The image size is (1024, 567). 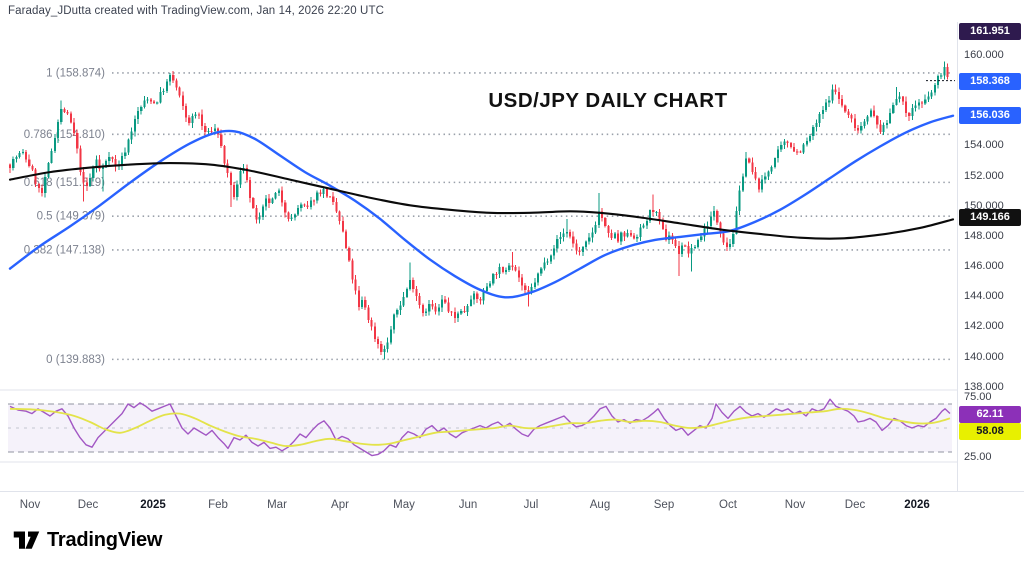 What do you see at coordinates (404, 505) in the screenshot?
I see `time-axis-label: May` at bounding box center [404, 505].